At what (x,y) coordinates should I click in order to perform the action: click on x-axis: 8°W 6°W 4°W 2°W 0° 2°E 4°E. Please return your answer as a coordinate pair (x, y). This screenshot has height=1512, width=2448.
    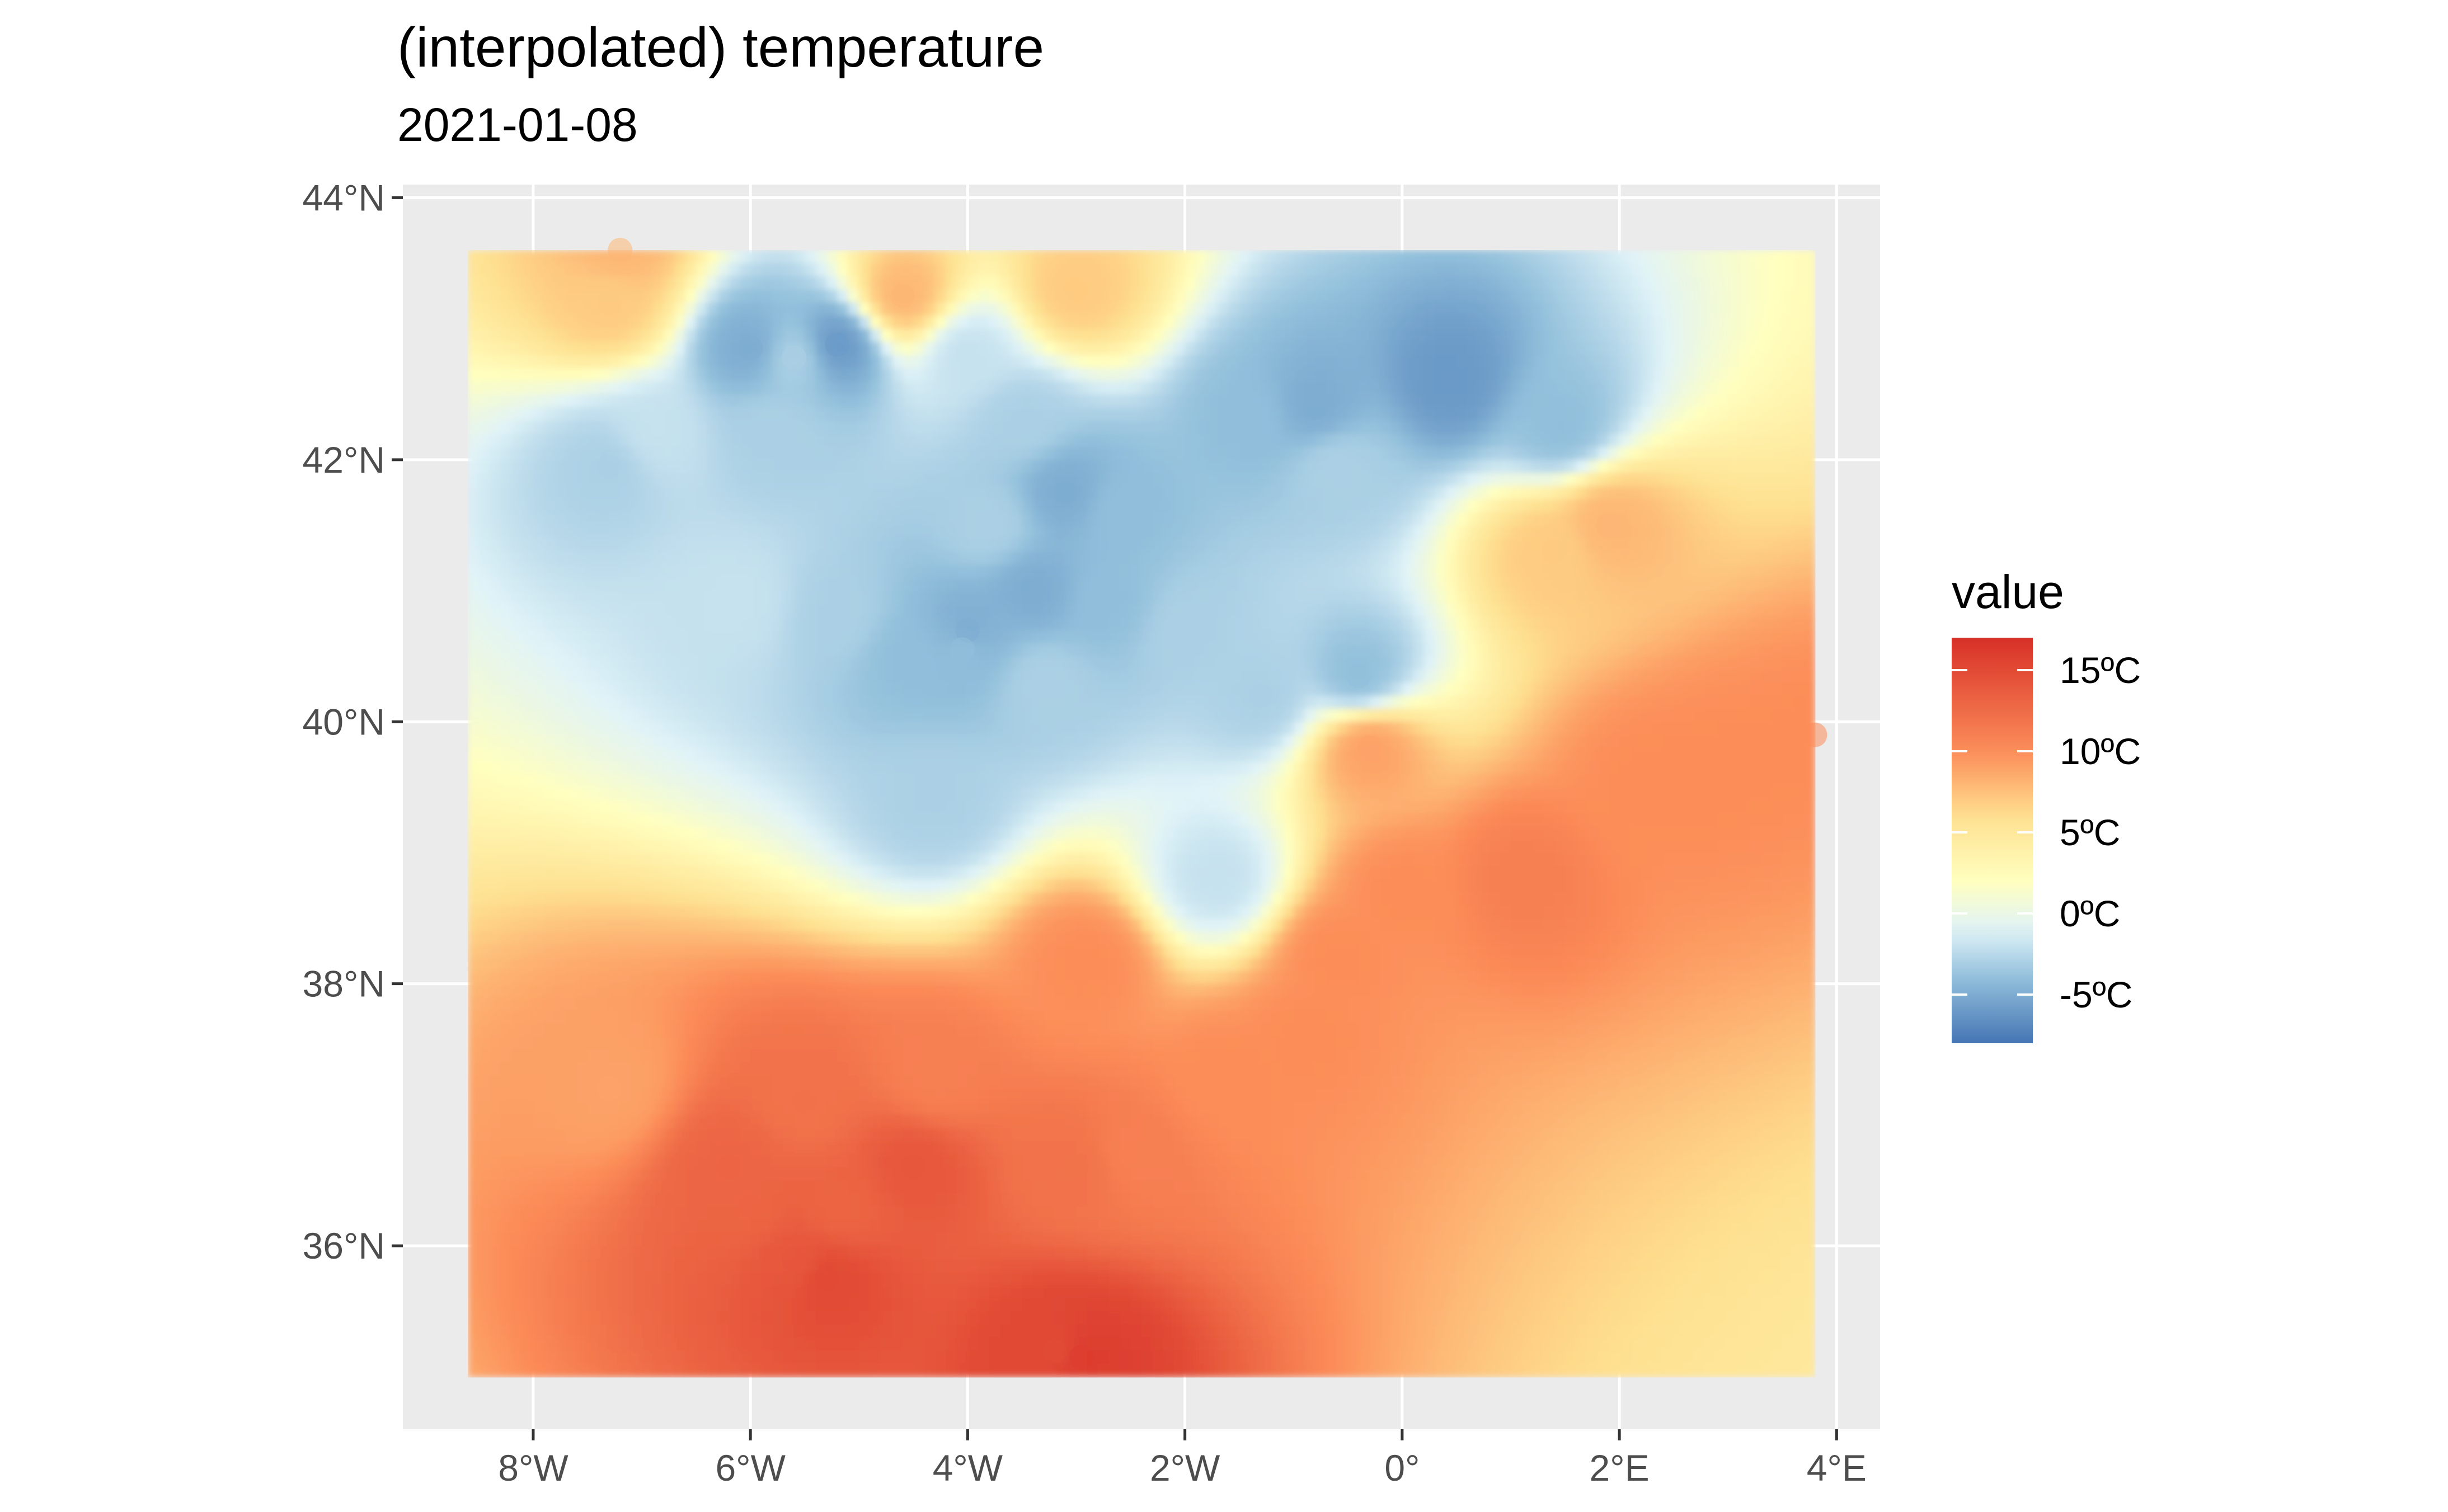
    Looking at the image, I should click on (1182, 1459).